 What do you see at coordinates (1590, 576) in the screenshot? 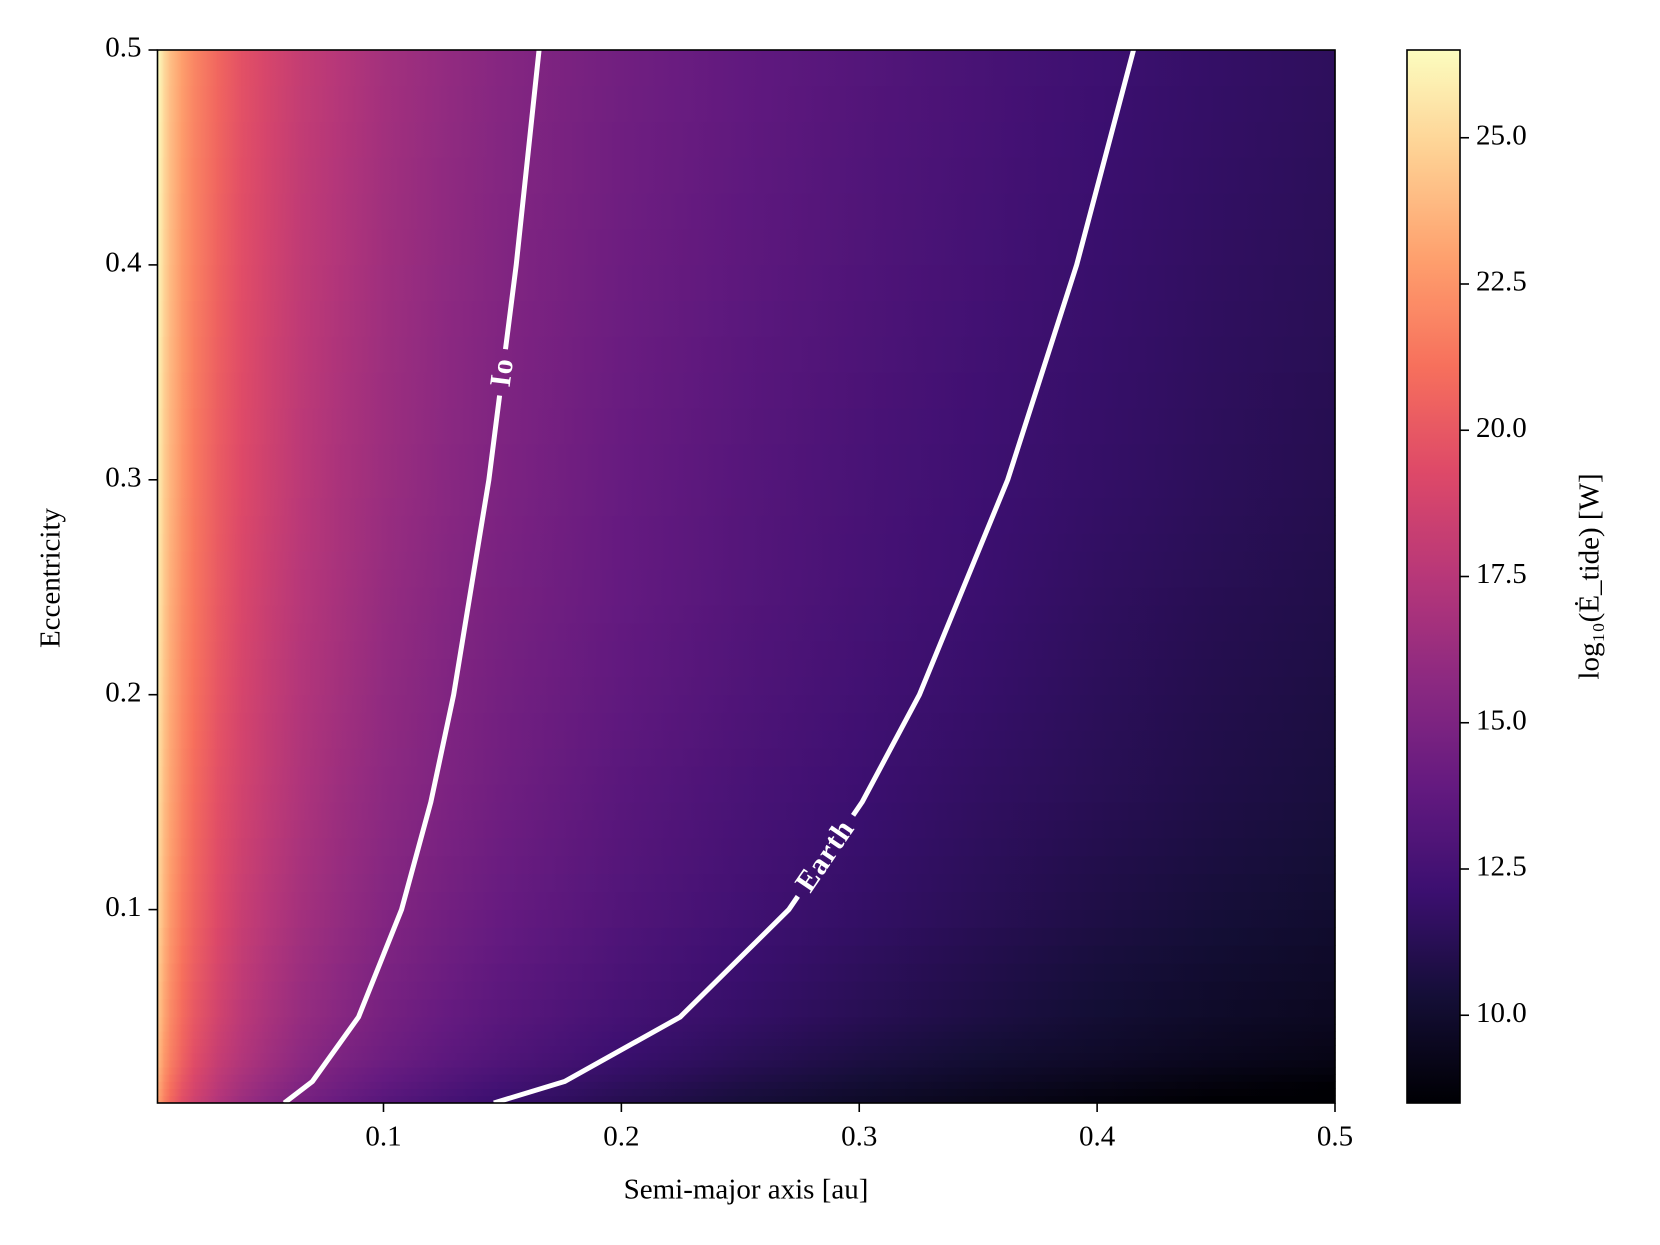
I see `colorbar-label: log₁₀(Ė_tide) [W]` at bounding box center [1590, 576].